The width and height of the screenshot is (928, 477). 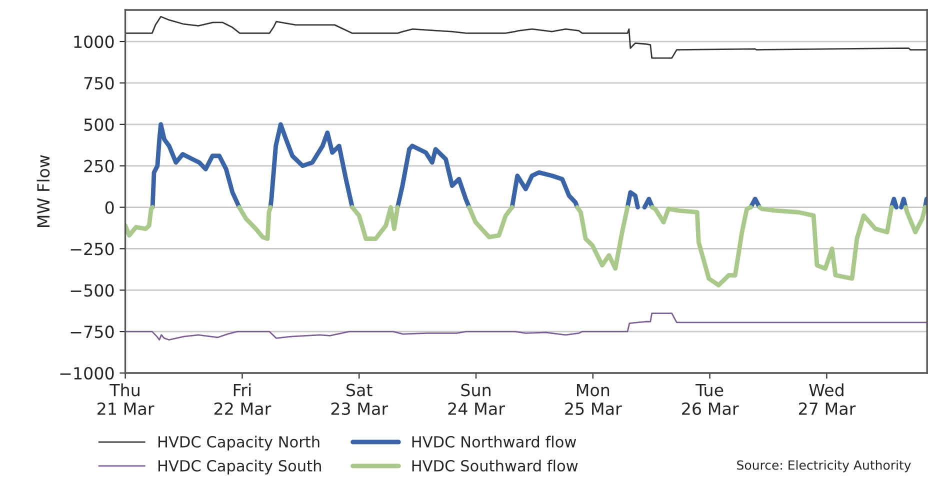 What do you see at coordinates (109, 207) in the screenshot?
I see `y-tick-label: 0` at bounding box center [109, 207].